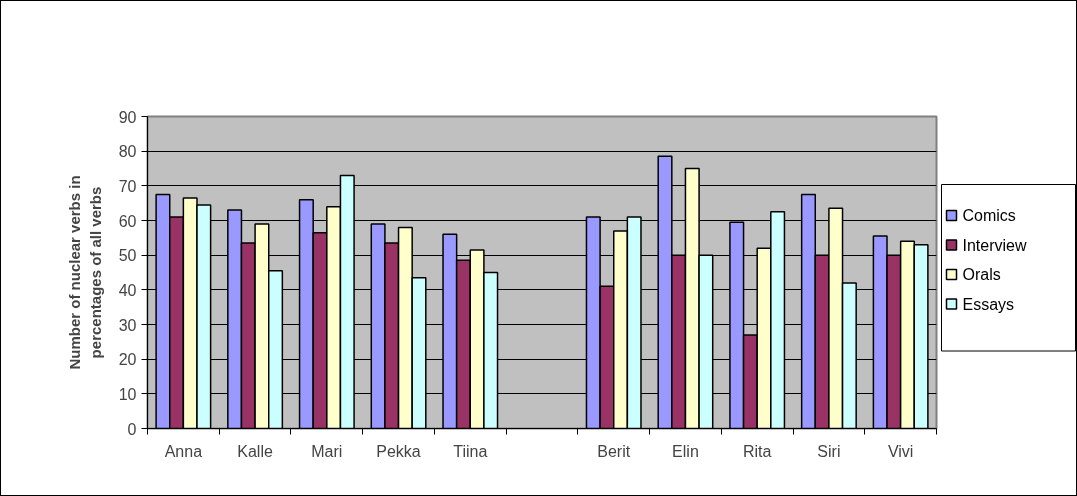  What do you see at coordinates (327, 451) in the screenshot?
I see `x-tick-label: Mari` at bounding box center [327, 451].